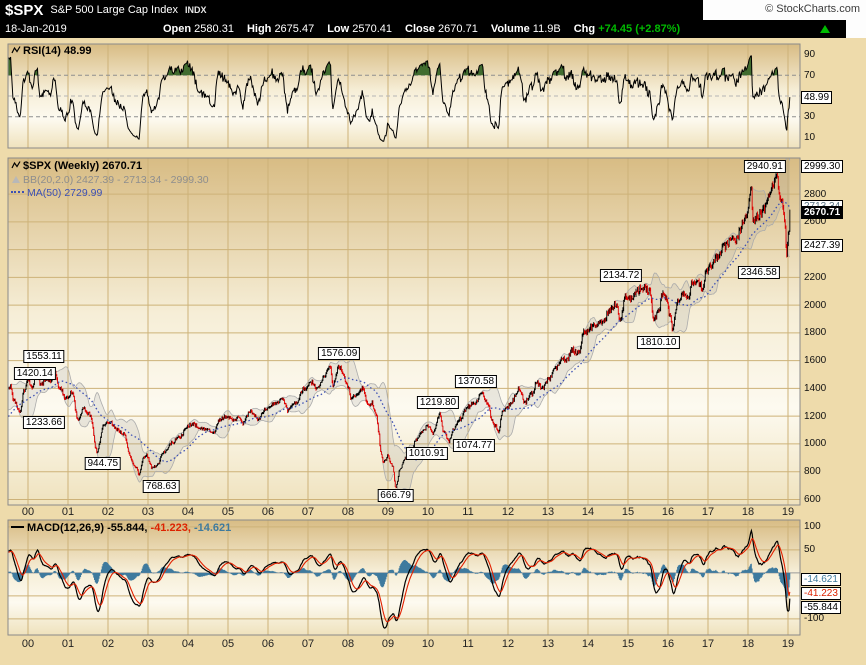 This screenshot has width=866, height=665. I want to click on rsi-panel-border, so click(404, 96).